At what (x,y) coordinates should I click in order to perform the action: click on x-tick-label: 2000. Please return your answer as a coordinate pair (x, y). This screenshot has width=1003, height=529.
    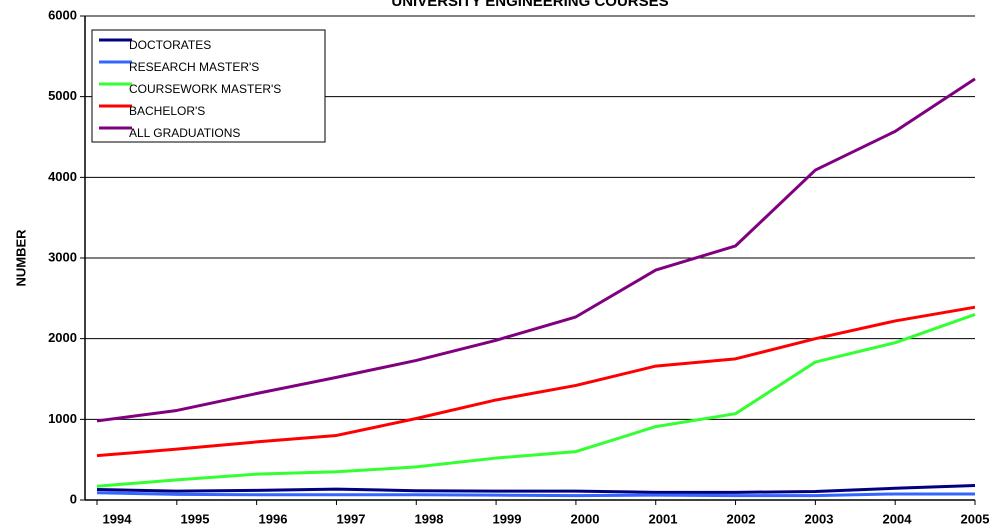
    Looking at the image, I should click on (585, 518).